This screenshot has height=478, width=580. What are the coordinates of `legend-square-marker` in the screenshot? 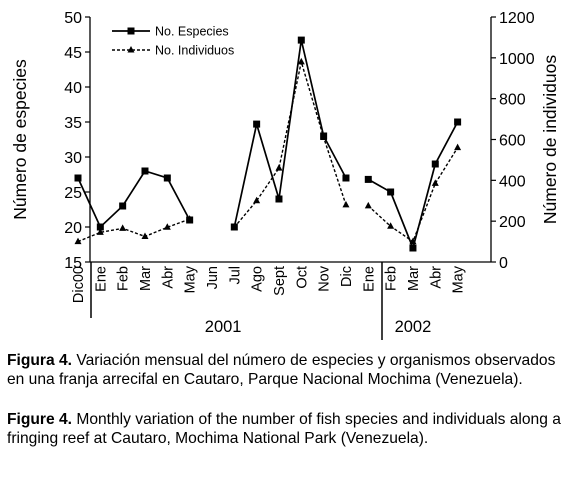 It's located at (131, 31).